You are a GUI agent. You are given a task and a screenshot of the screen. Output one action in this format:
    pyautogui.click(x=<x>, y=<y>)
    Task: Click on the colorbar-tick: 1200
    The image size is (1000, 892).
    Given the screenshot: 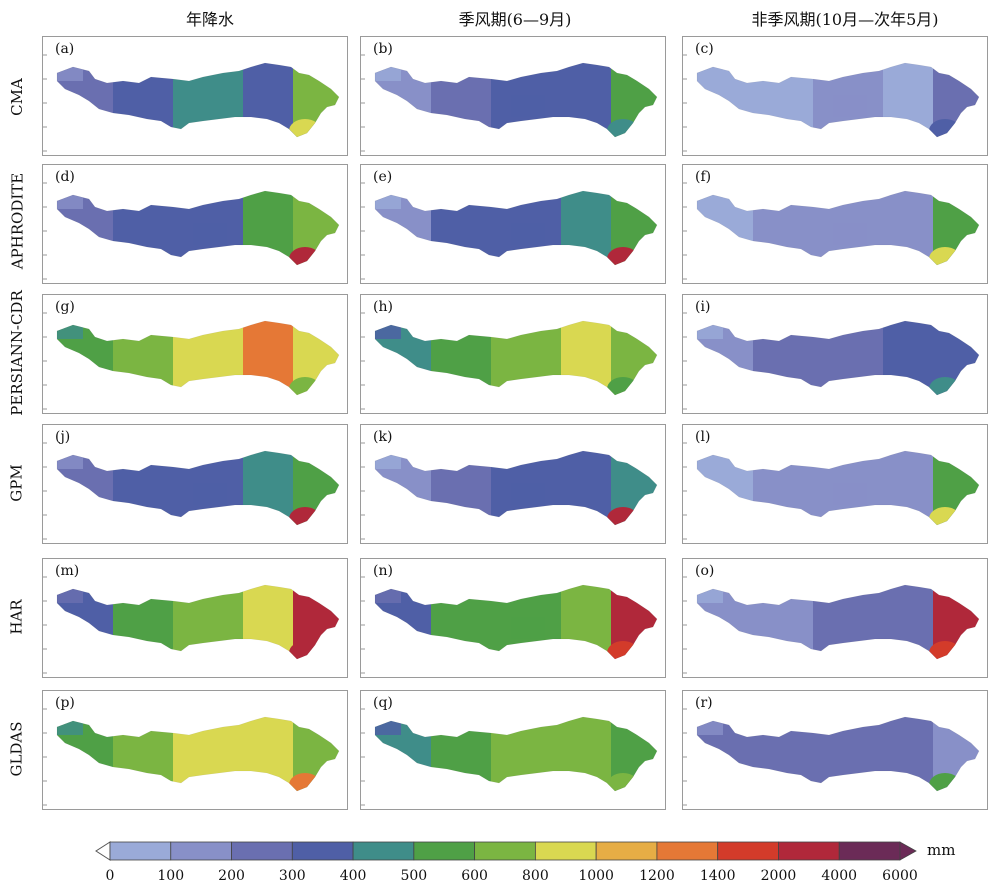 What is the action you would take?
    pyautogui.click(x=657, y=876)
    